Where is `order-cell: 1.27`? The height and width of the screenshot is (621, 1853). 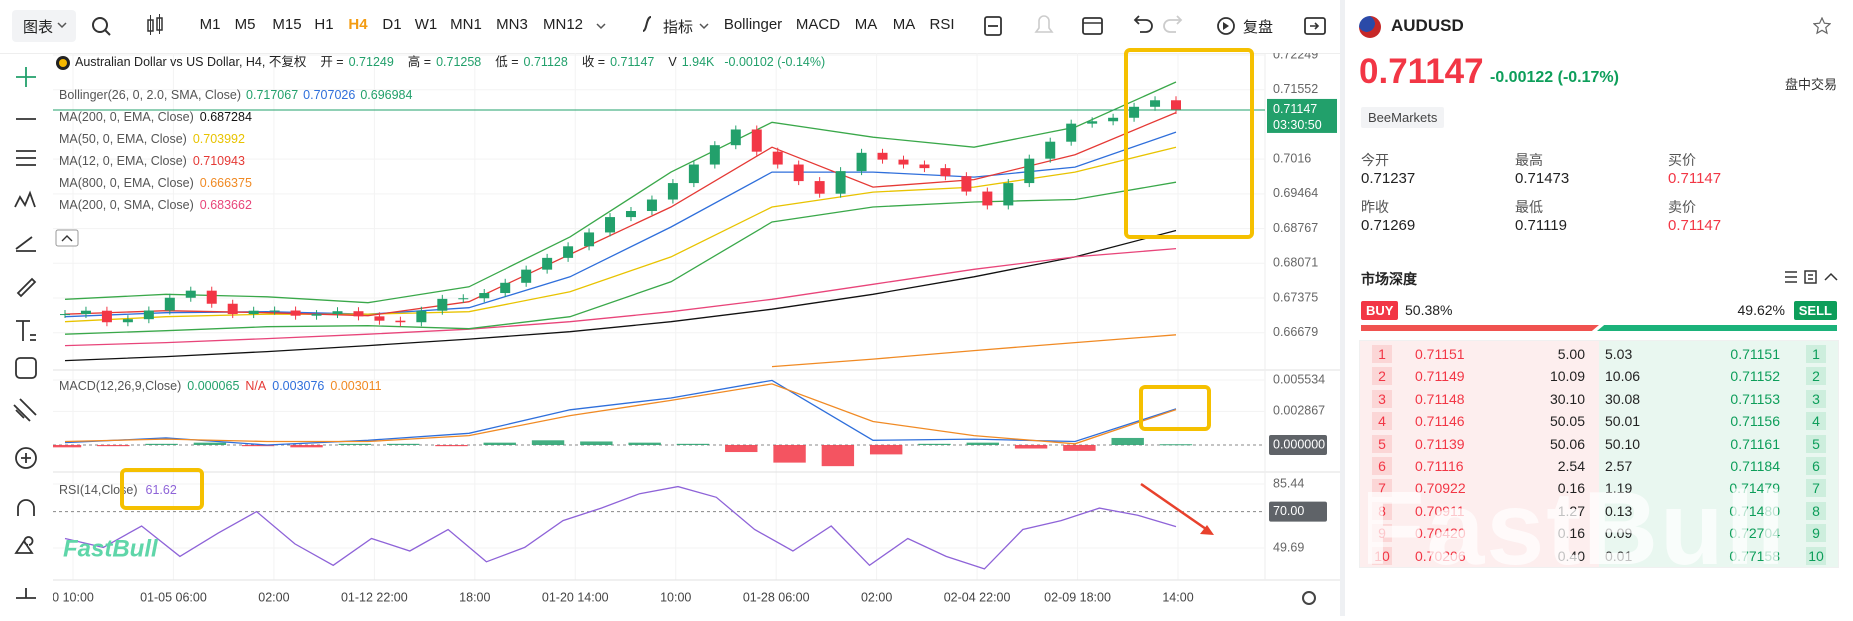
order-cell: 1.27 is located at coordinates (1571, 510).